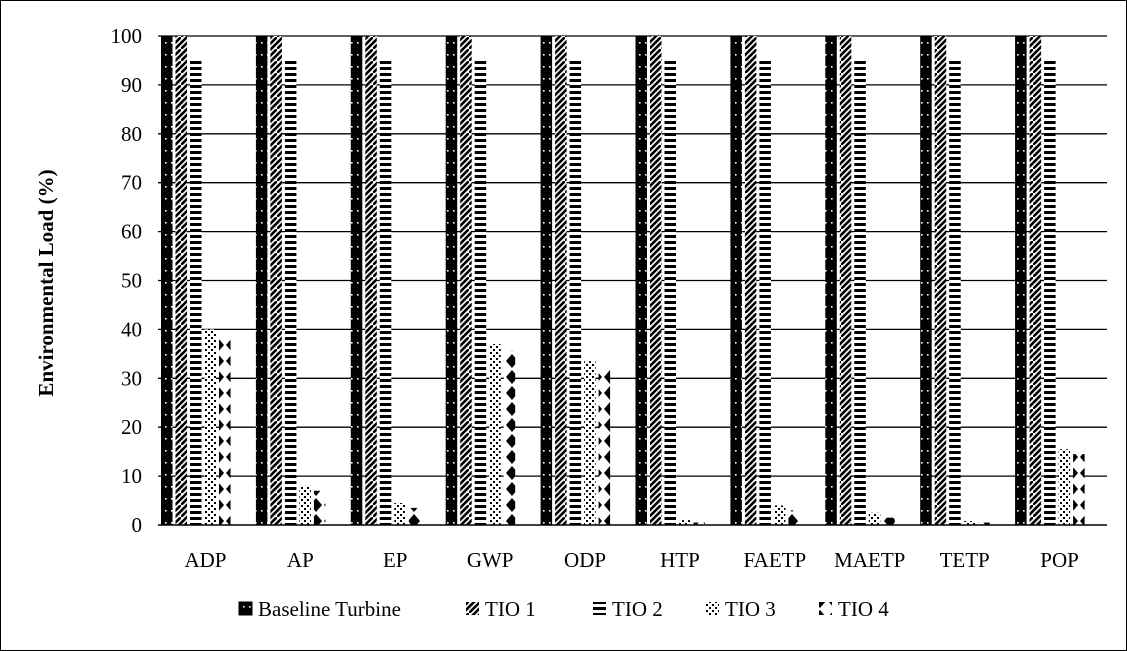  Describe the element at coordinates (965, 560) in the screenshot. I see `x-category-label: TETP` at that location.